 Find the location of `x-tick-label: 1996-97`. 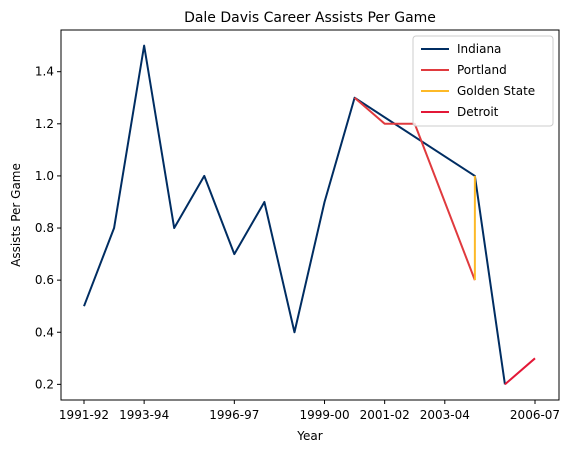

x-tick-label: 1996-97 is located at coordinates (234, 415).